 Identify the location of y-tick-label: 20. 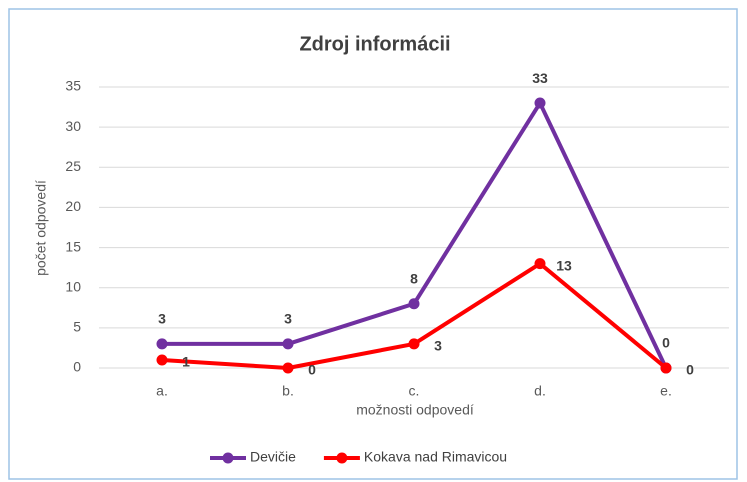
(73, 206).